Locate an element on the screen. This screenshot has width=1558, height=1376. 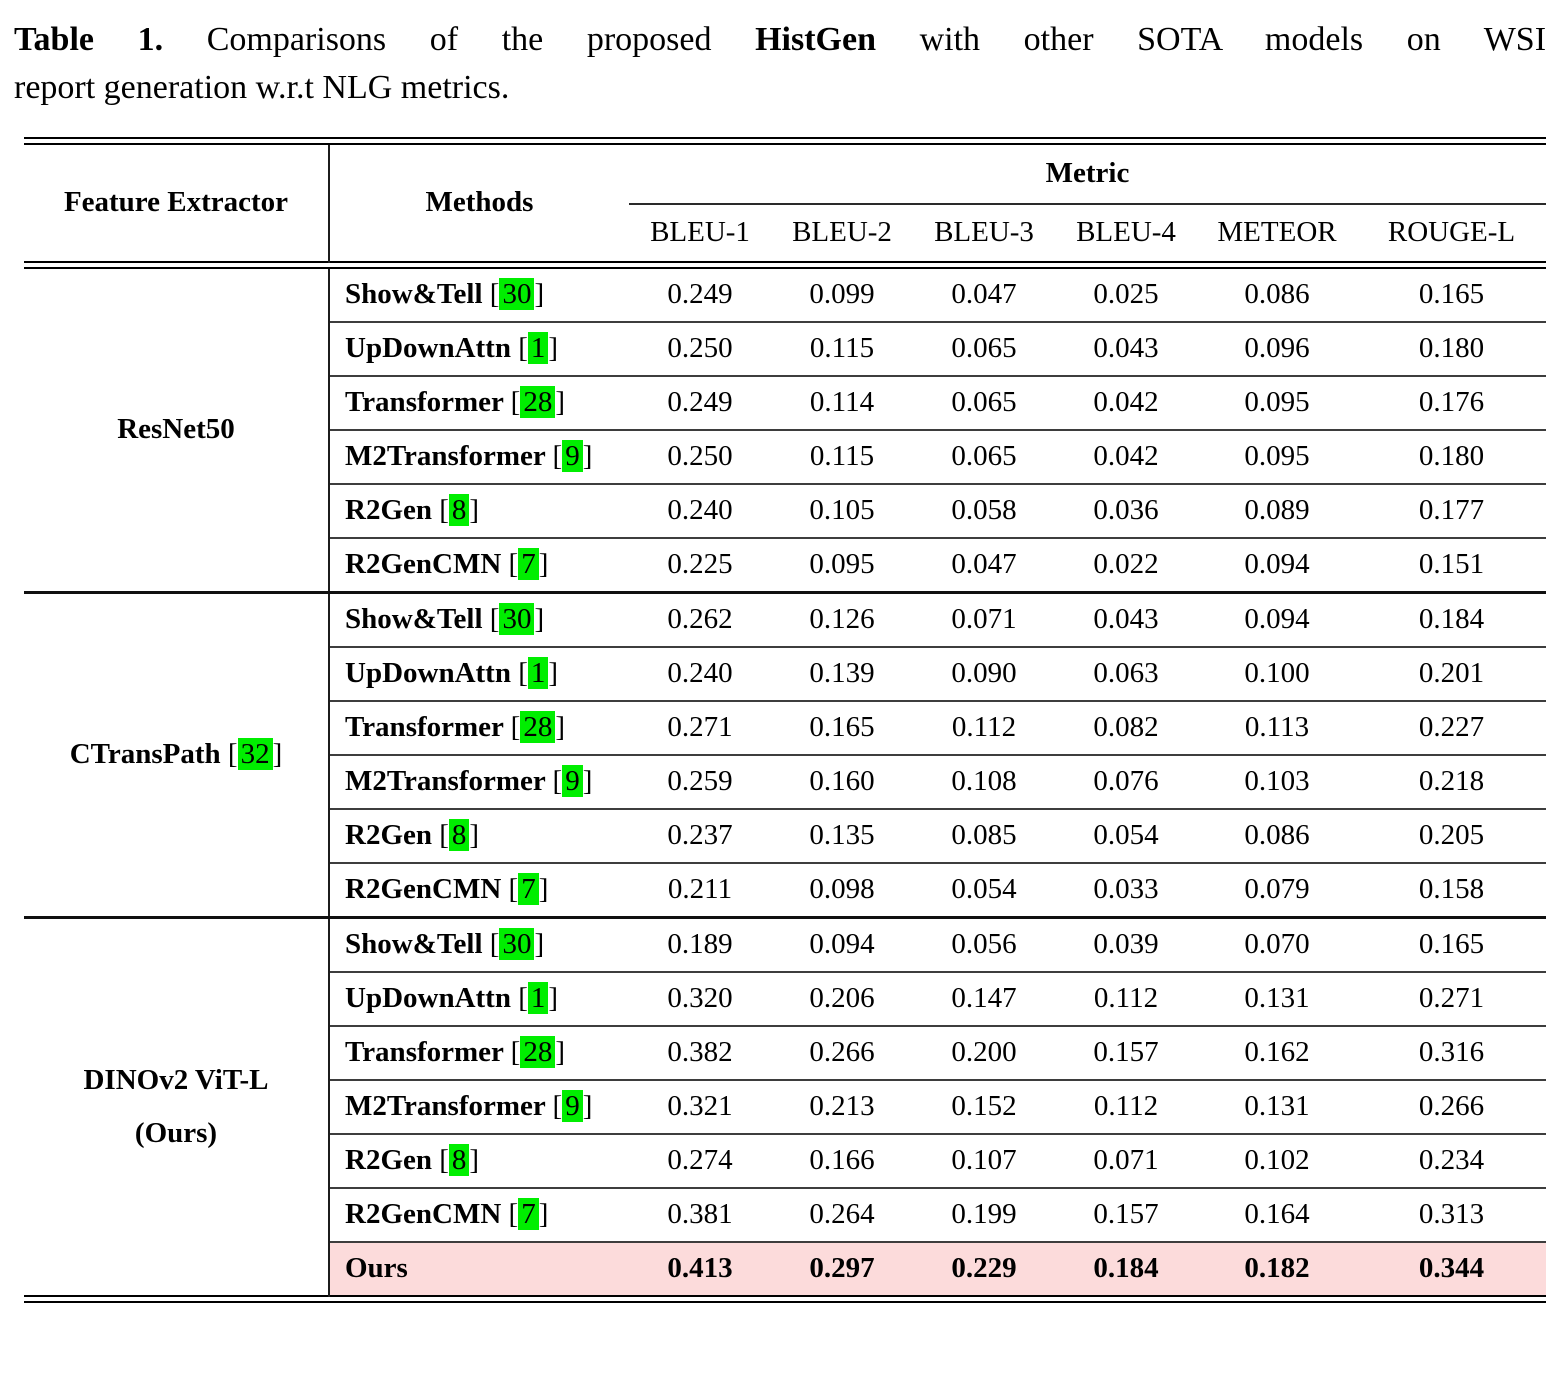
caption-line-2: report generation w.r.t NLG metrics. is located at coordinates (262, 88).